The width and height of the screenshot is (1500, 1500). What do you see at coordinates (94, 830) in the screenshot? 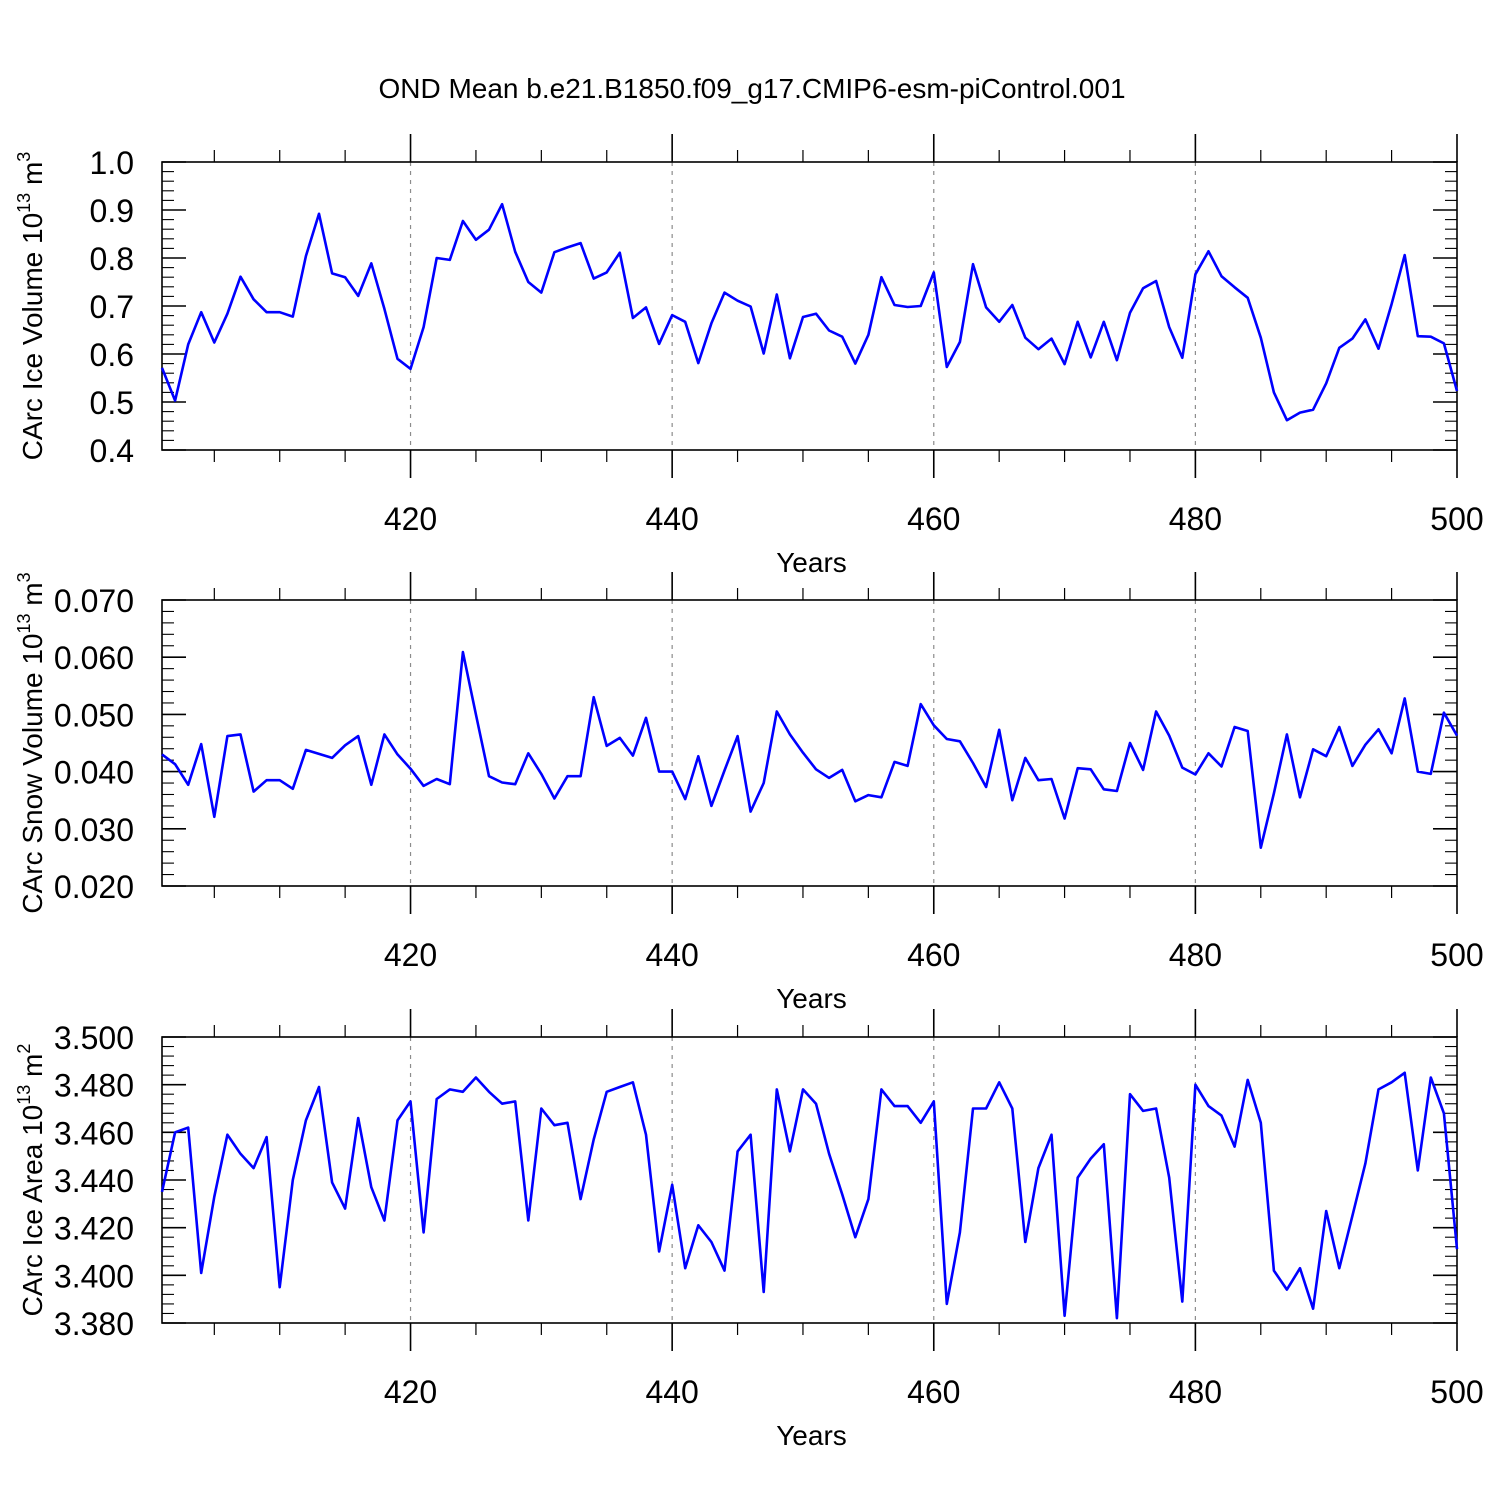
I see `y-tick-label: 0.030` at bounding box center [94, 830].